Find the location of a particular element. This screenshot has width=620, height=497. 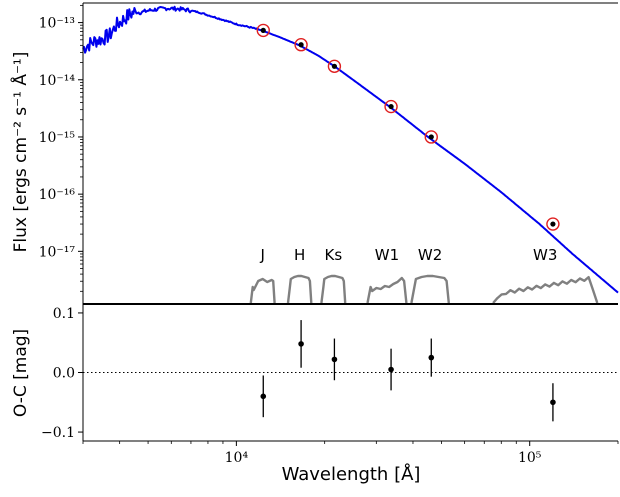

ytick-label-top: 10⁻¹⁵ is located at coordinates (57, 138).